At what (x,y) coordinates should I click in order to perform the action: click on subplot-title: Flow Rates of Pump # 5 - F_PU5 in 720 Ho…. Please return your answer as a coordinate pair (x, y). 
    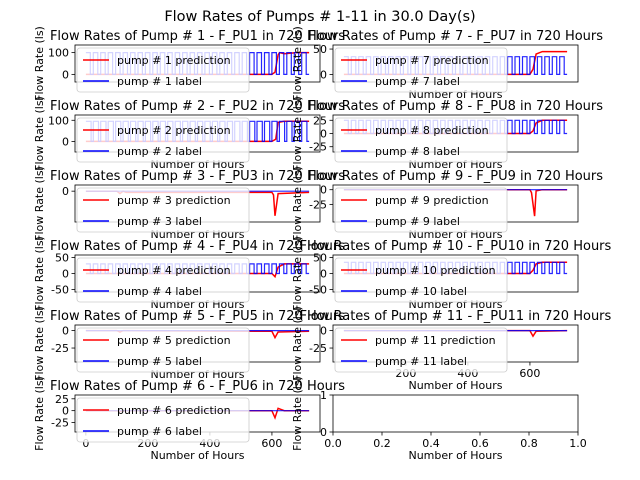
    Looking at the image, I should click on (197, 316).